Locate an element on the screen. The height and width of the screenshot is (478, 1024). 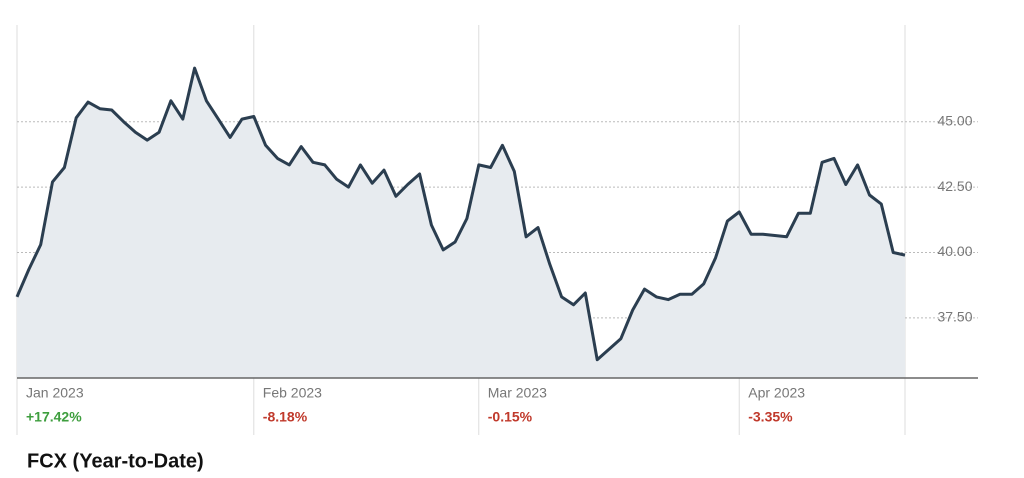
month-change: +17.42% is located at coordinates (54, 417).